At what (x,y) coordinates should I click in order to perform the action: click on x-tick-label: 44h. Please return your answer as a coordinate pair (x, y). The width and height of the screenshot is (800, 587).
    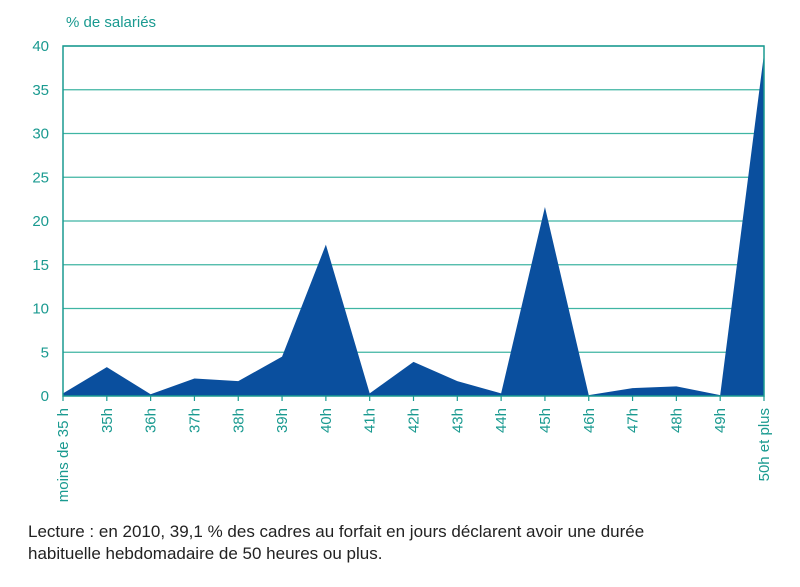
    Looking at the image, I should click on (501, 420).